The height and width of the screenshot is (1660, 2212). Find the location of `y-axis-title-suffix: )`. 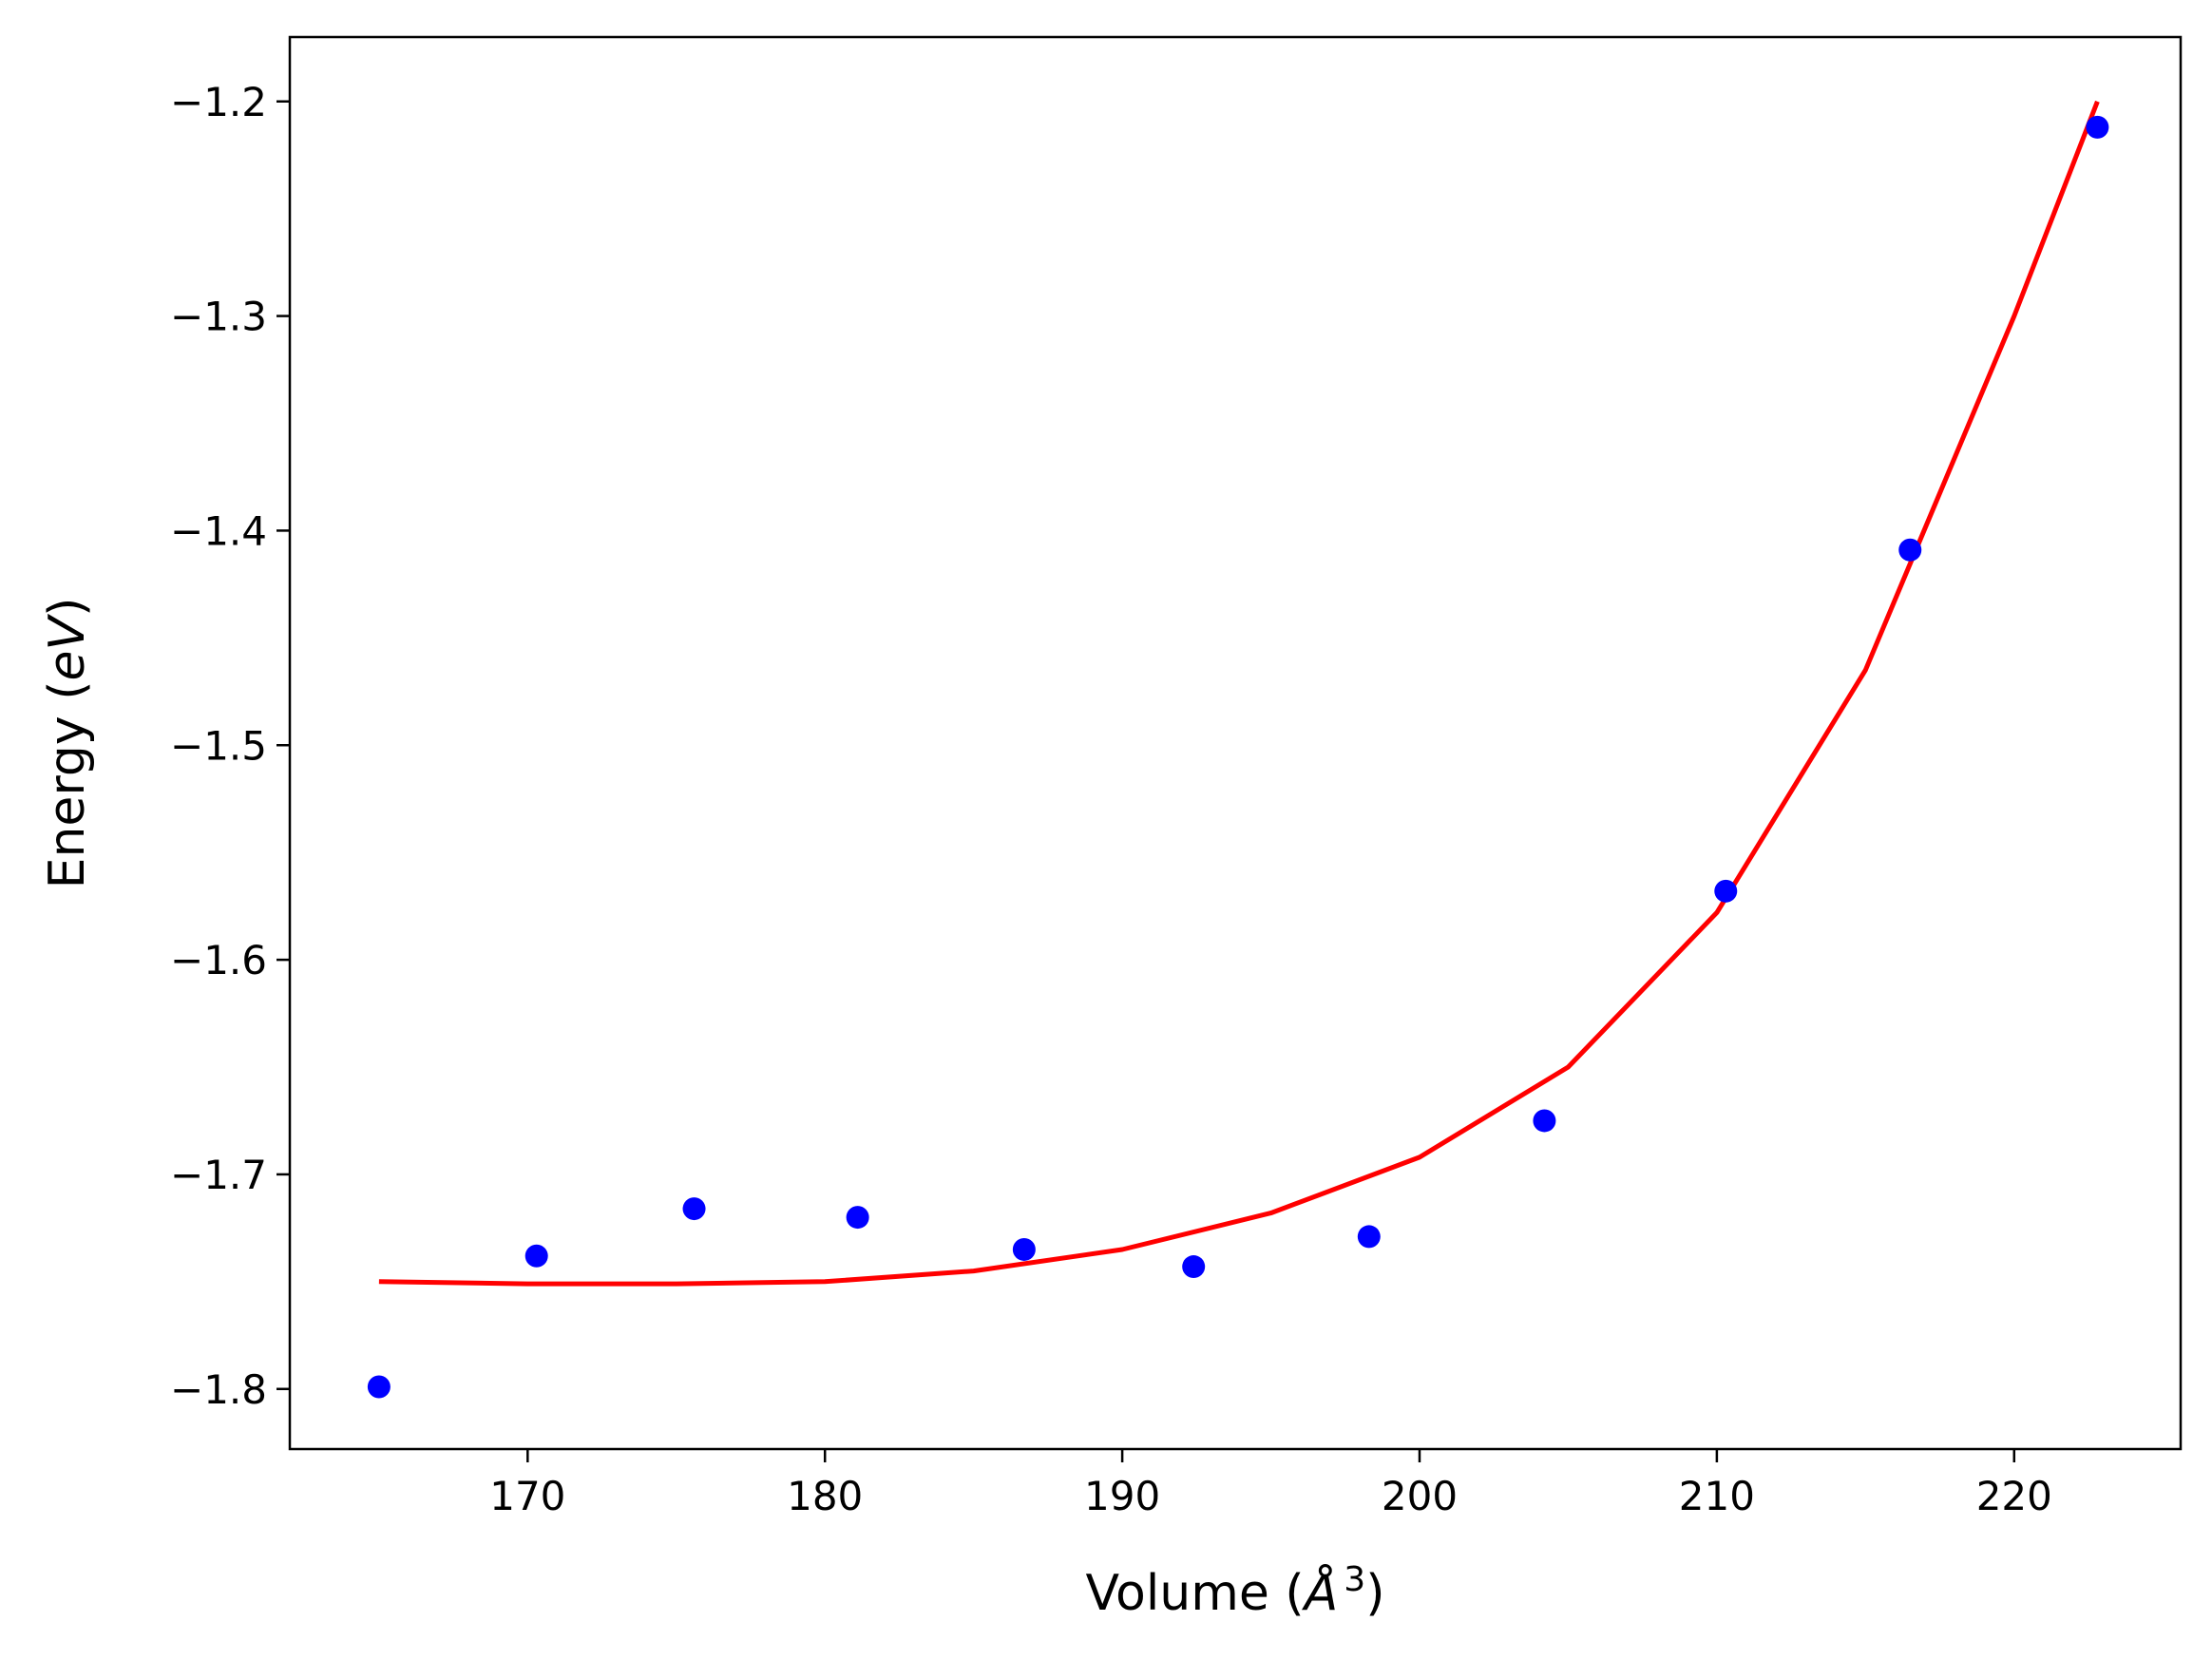

y-axis-title-suffix: ) is located at coordinates (68, 607).